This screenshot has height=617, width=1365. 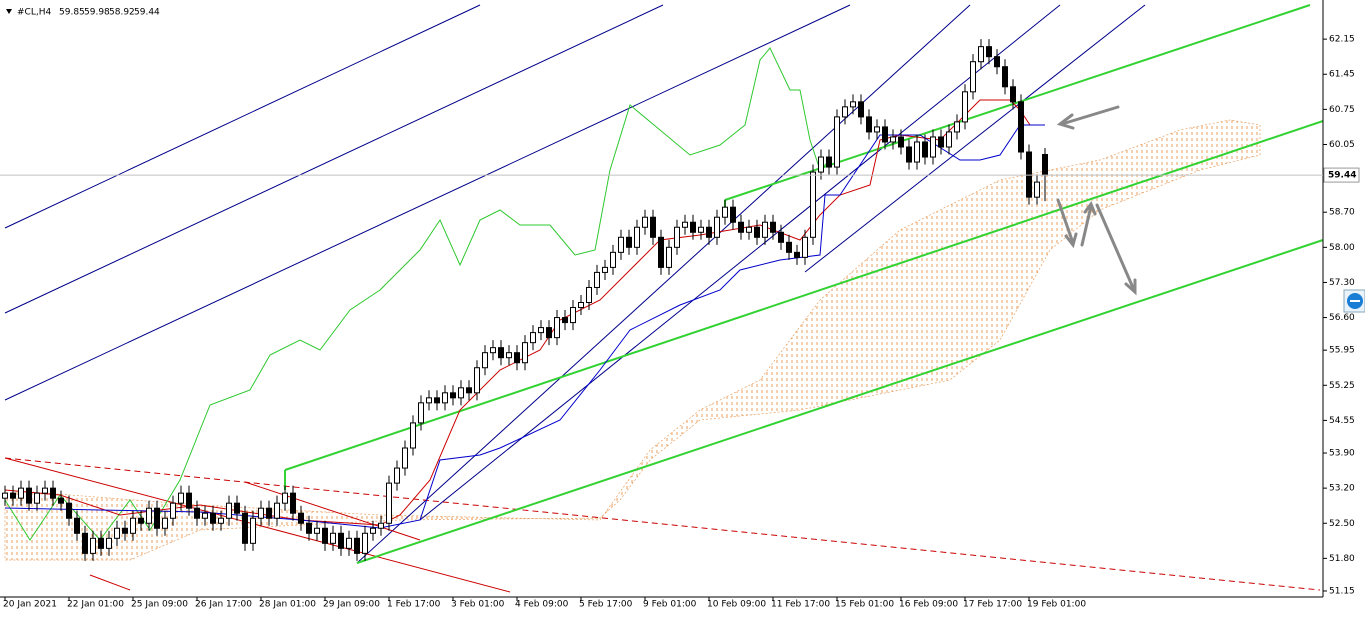 I want to click on x-tick-label: 5 Feb 17:00, so click(x=606, y=605).